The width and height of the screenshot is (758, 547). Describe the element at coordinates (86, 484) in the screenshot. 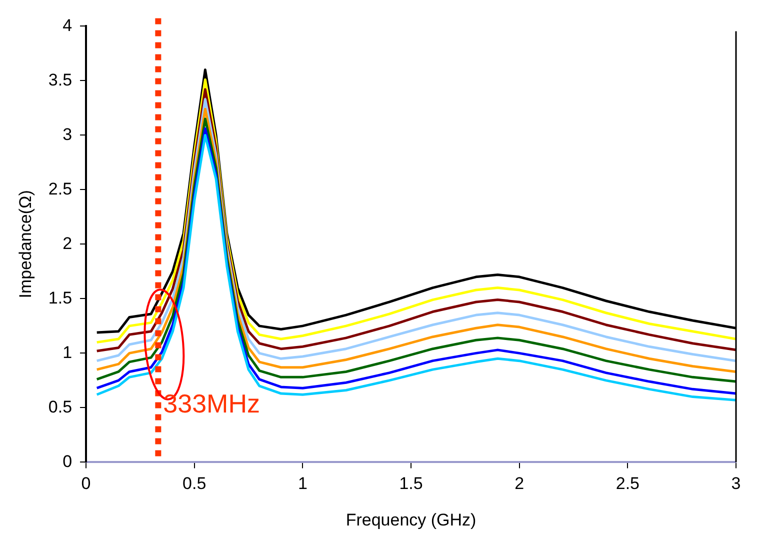

I see `x-tick-label: 0` at that location.